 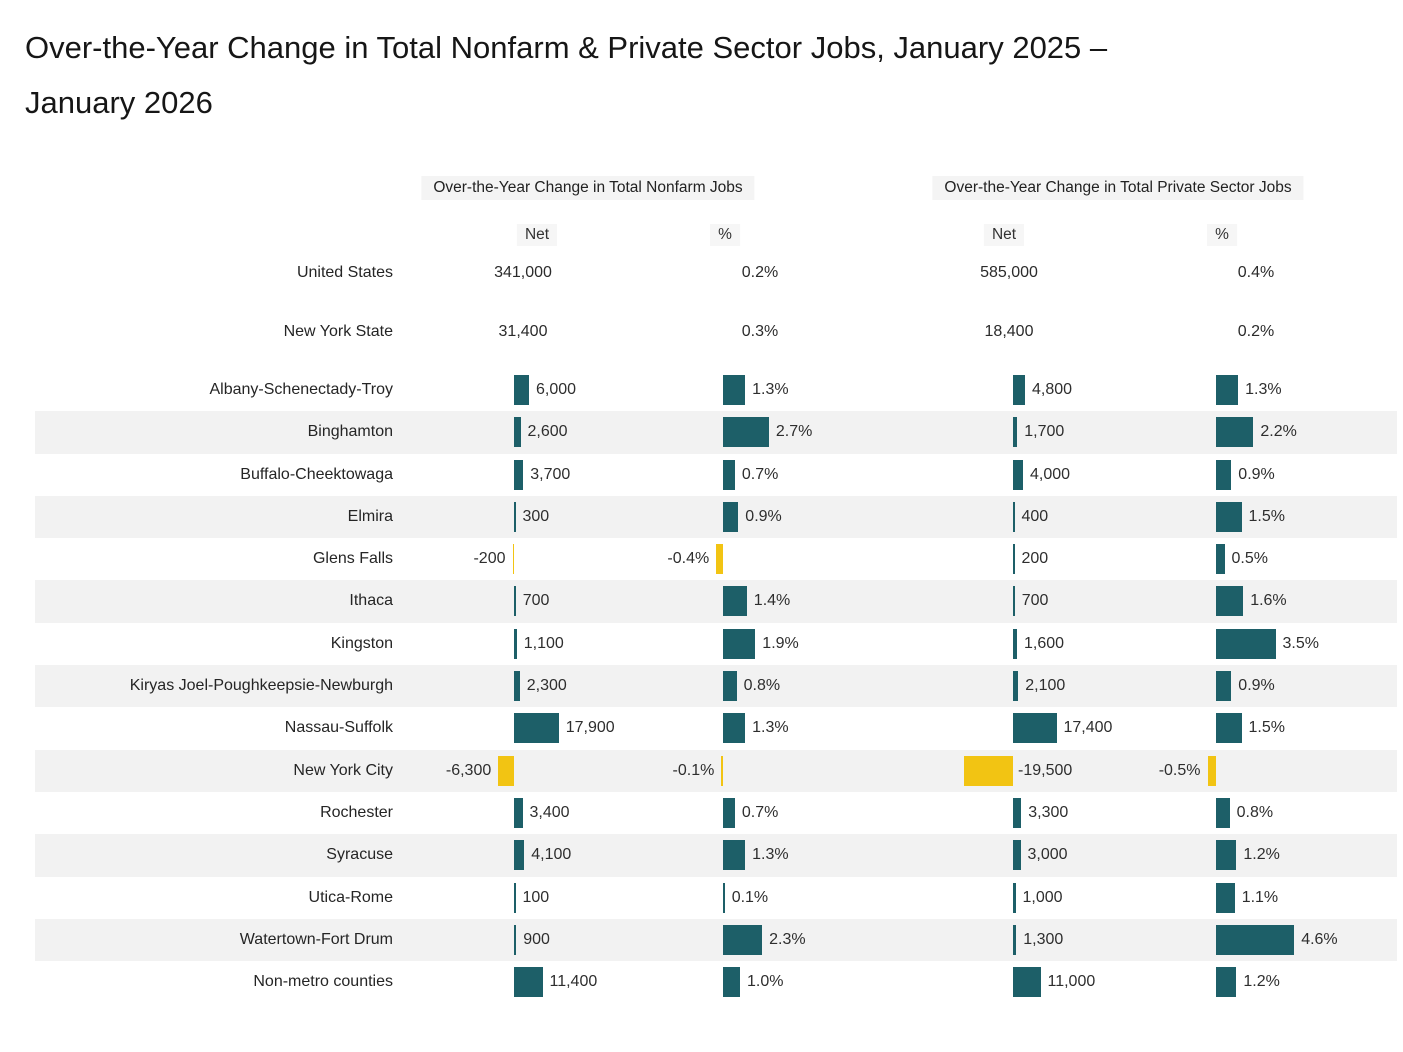 What do you see at coordinates (701, 272) in the screenshot?
I see `summary-row: United States 341,000 0.2% 585,000 0.4%` at bounding box center [701, 272].